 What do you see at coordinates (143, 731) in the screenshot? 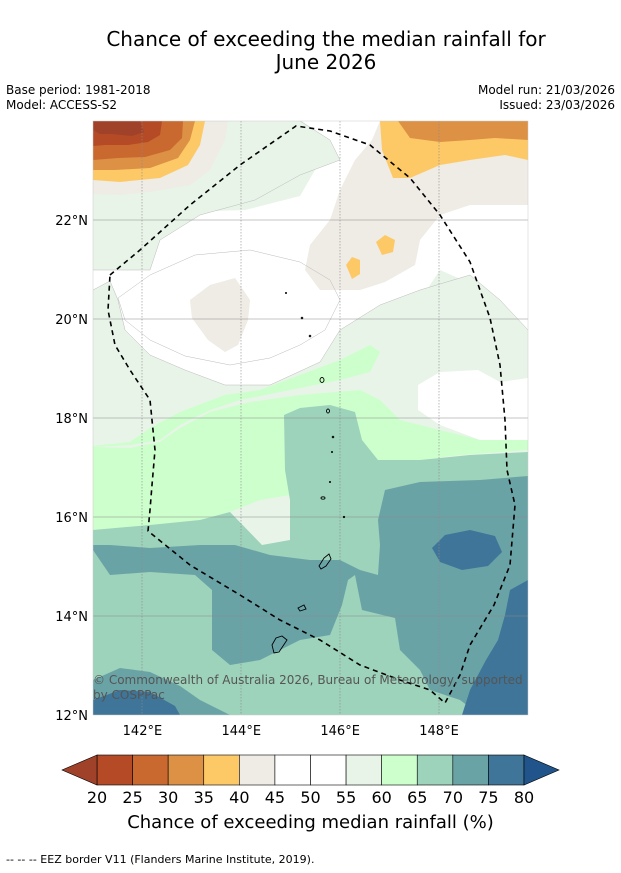
I see `x-tick-label: 142°E` at bounding box center [143, 731].